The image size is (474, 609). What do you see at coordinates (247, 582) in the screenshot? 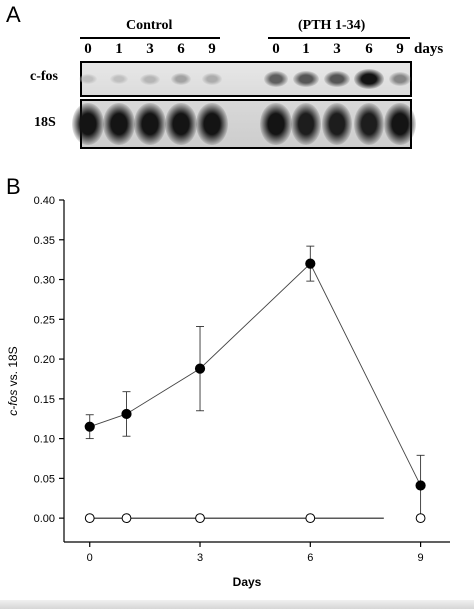
I see `x-axis-label: Days` at bounding box center [247, 582].